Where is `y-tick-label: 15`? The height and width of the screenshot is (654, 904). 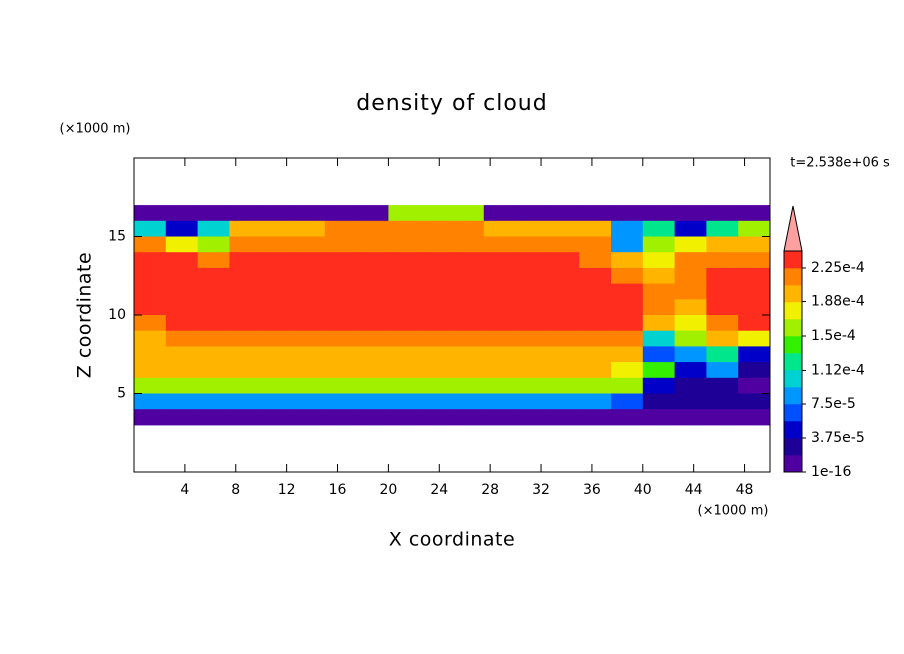
y-tick-label: 15 is located at coordinates (117, 237).